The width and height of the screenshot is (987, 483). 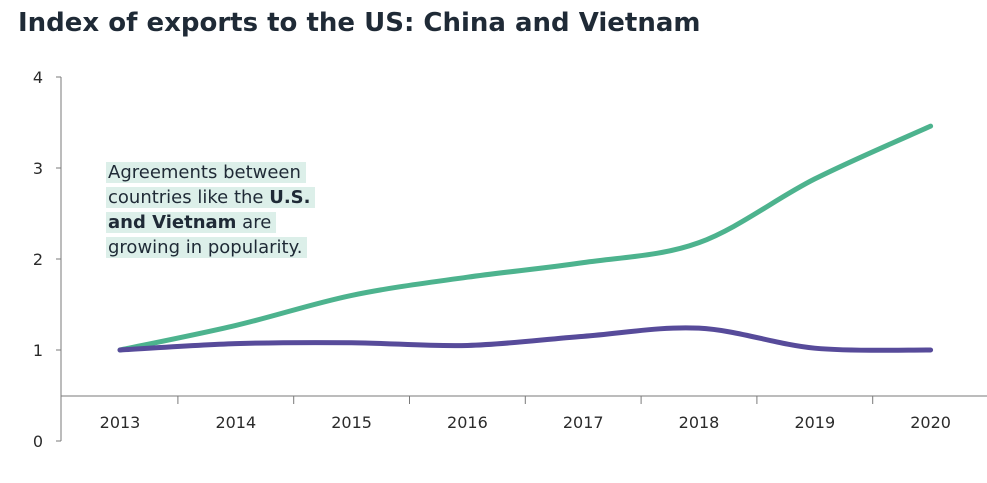 I want to click on y-tick-label: 0, so click(x=38, y=441).